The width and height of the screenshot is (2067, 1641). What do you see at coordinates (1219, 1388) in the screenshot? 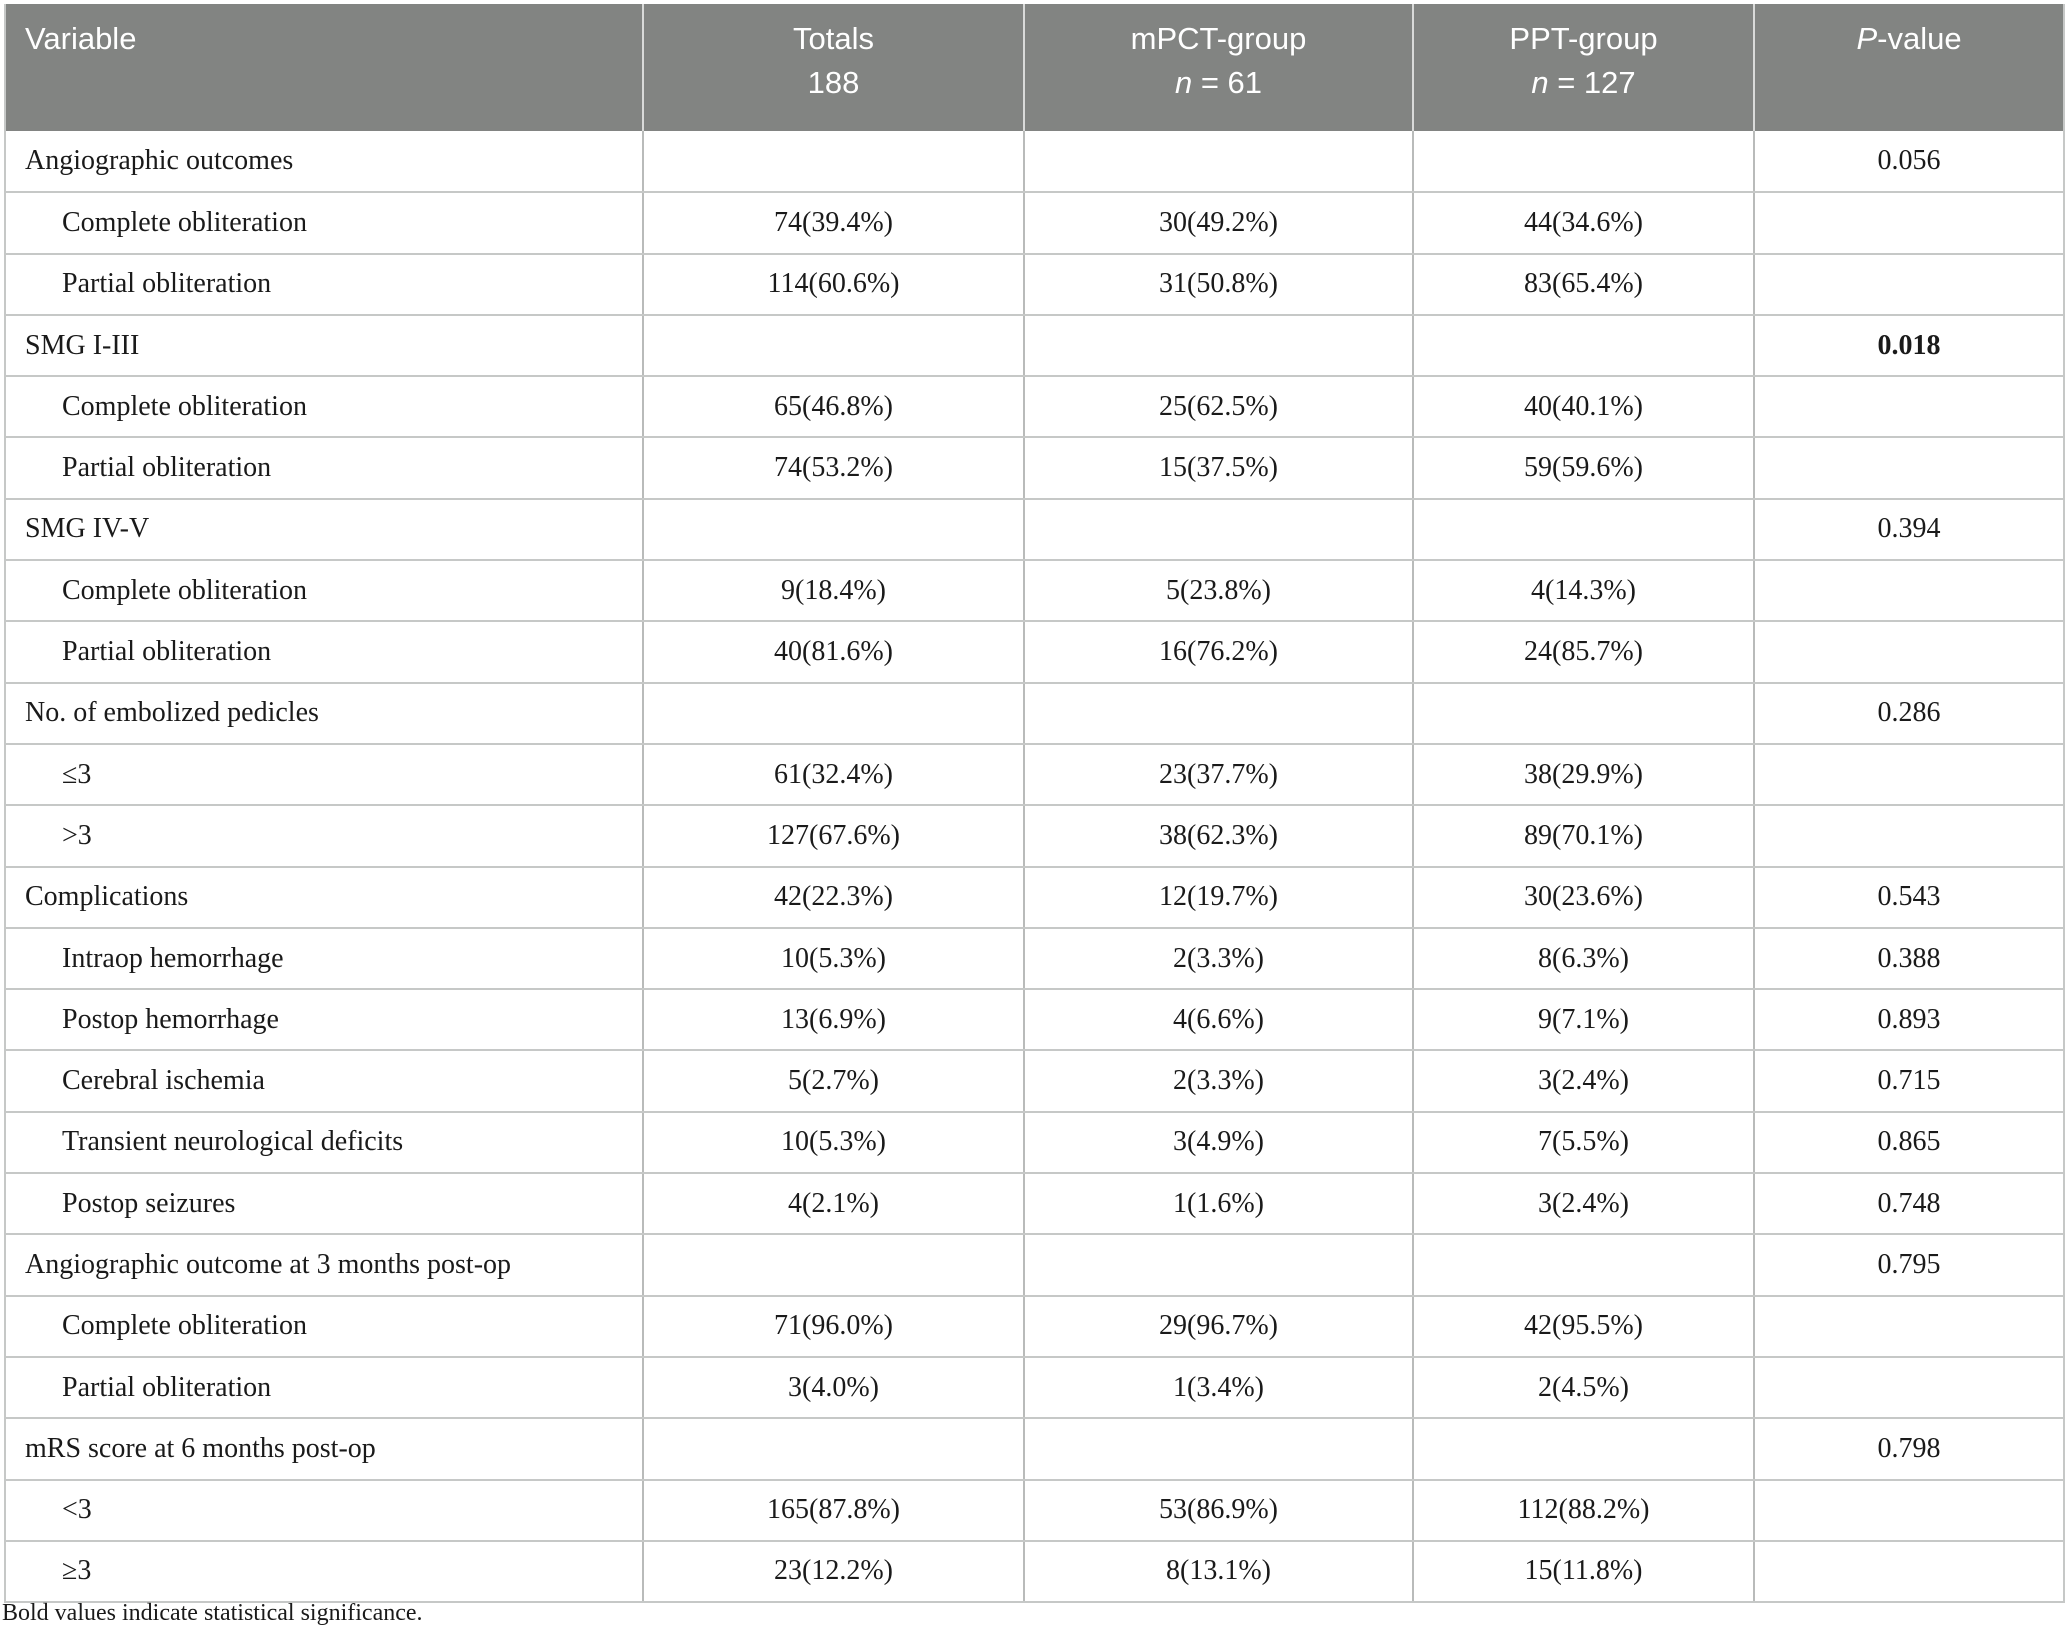
I see `mpct-cell: 1(3.4%)` at bounding box center [1219, 1388].